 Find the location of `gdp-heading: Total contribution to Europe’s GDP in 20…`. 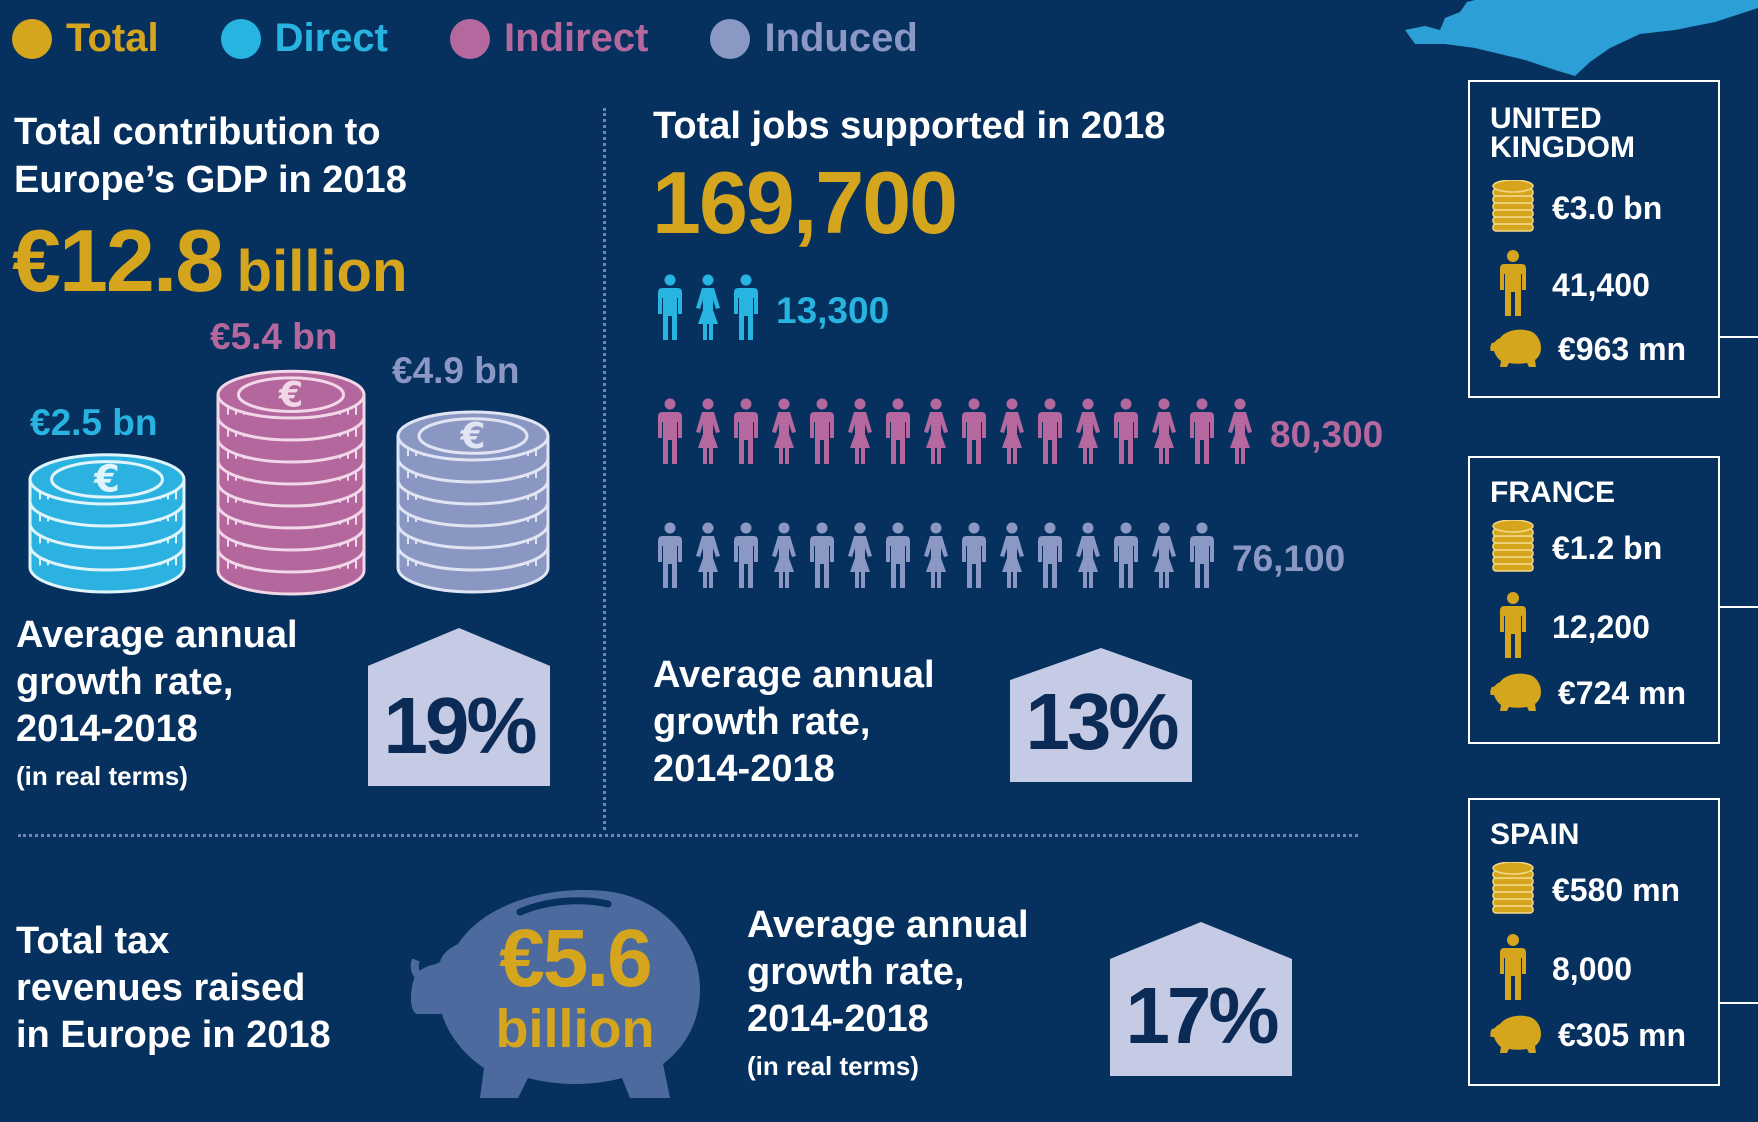

gdp-heading: Total contribution to Europe’s GDP in 20… is located at coordinates (210, 156).